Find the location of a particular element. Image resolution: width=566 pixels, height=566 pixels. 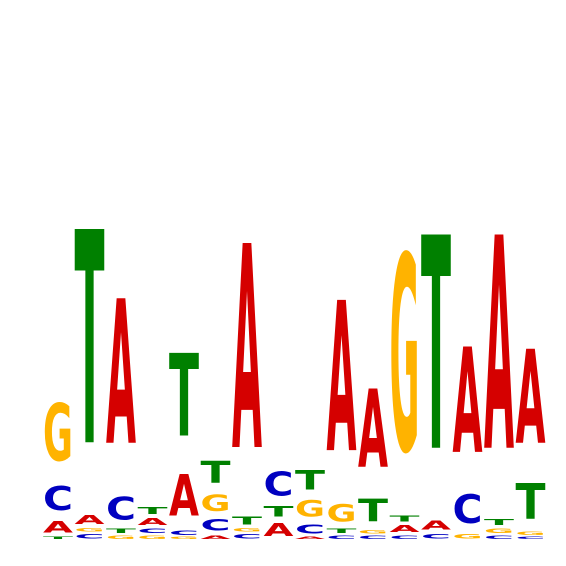

logo-column-8: ATC is located at coordinates (279, 502).